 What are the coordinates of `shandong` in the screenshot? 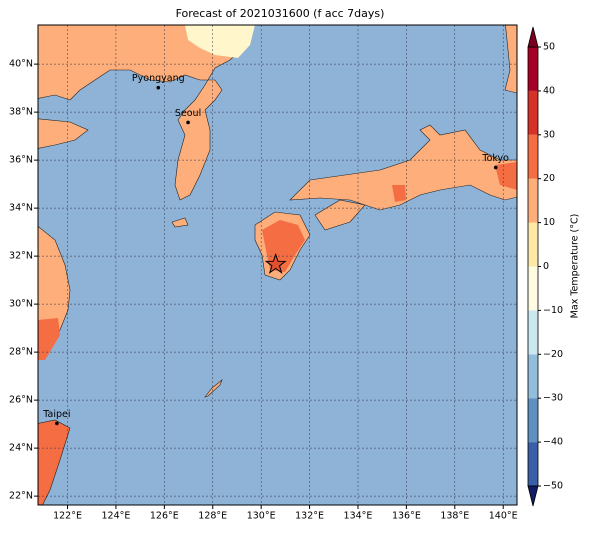 It's located at (63, 133).